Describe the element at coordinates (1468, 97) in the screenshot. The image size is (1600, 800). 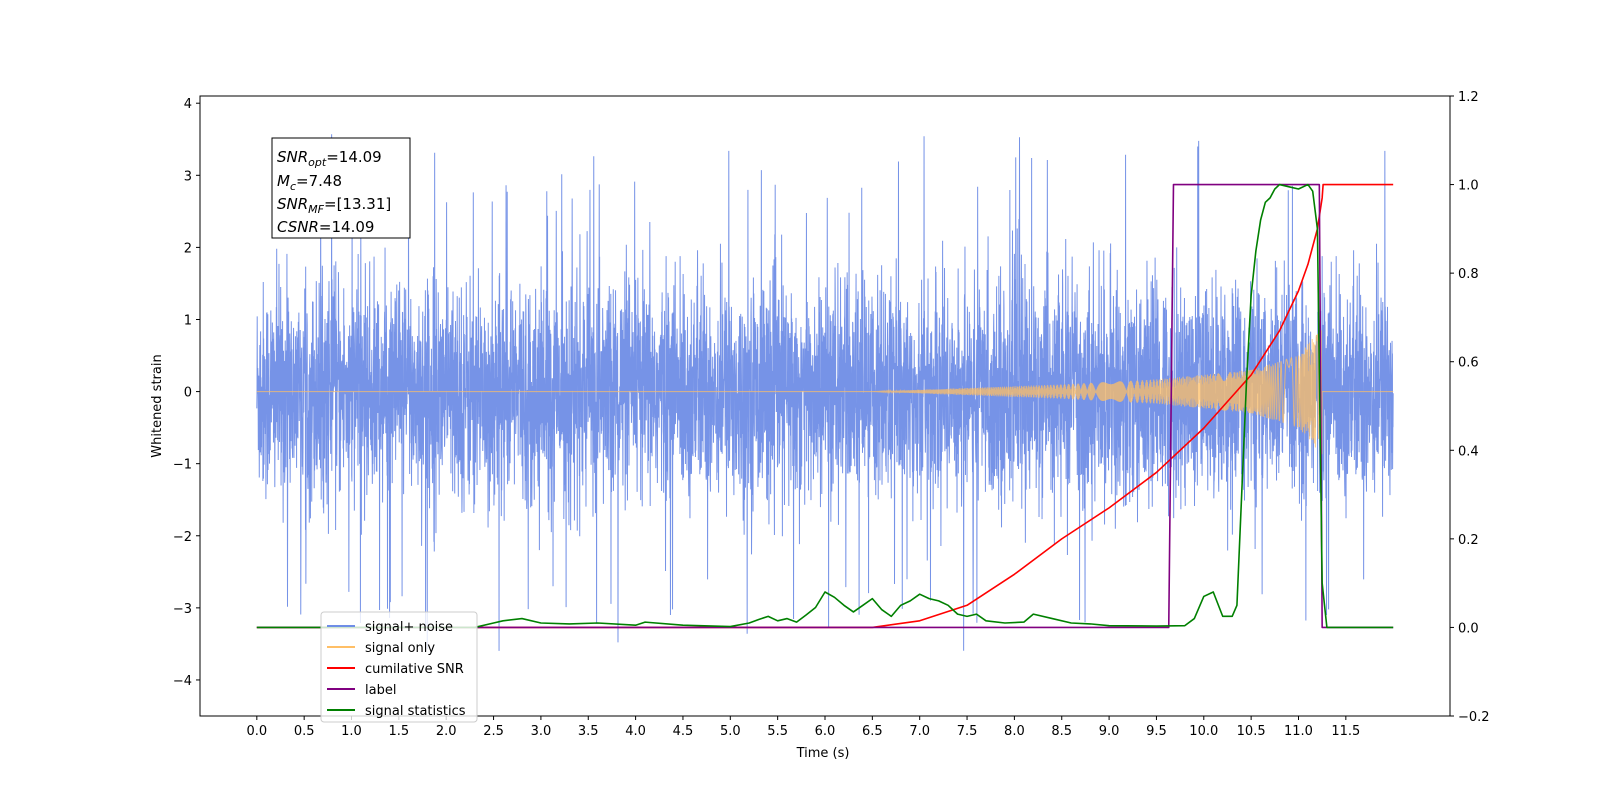
I see `y-right-tick-label: 1.2` at that location.